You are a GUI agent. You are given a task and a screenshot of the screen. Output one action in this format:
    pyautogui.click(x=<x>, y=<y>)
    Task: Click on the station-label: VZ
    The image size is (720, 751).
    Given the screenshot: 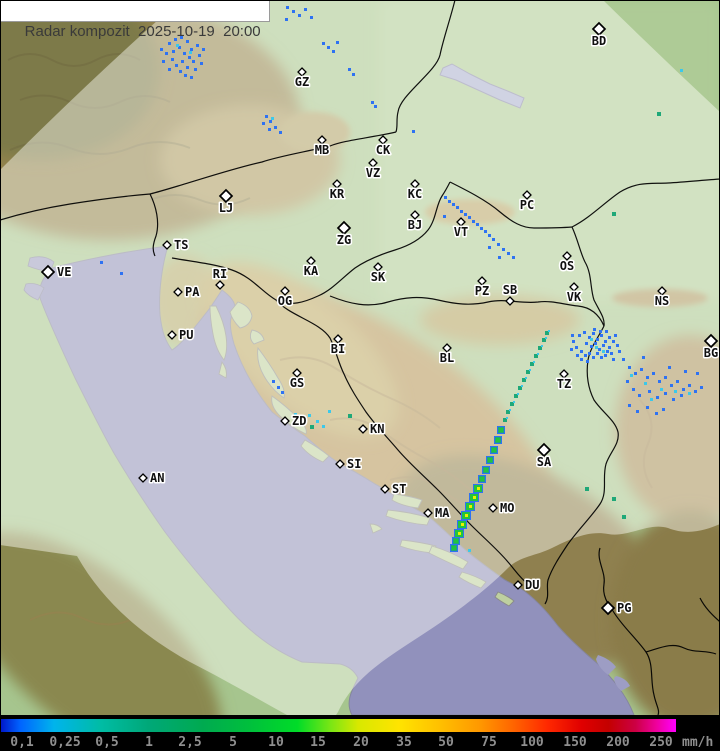 What is the action you would take?
    pyautogui.click(x=373, y=173)
    